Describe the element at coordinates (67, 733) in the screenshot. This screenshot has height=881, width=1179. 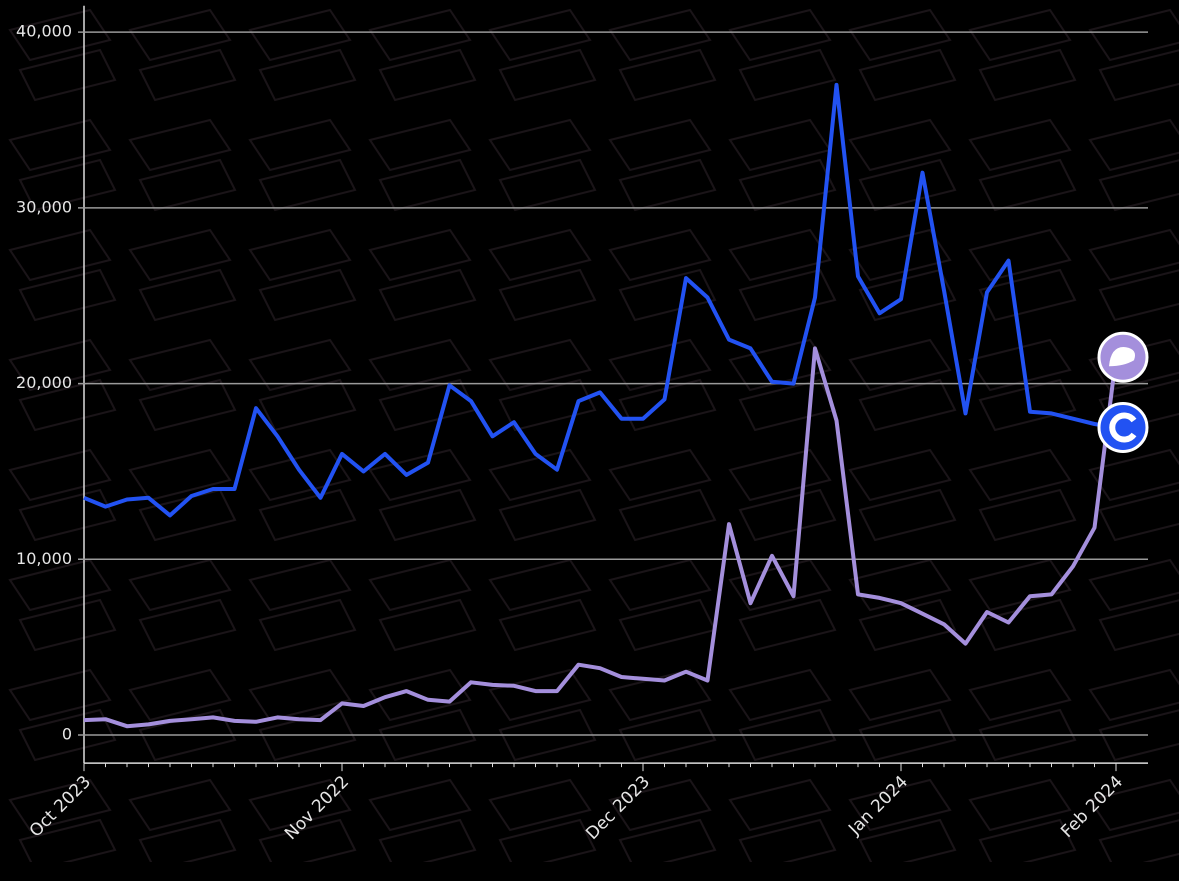
I see `y-tick-label: 0` at that location.